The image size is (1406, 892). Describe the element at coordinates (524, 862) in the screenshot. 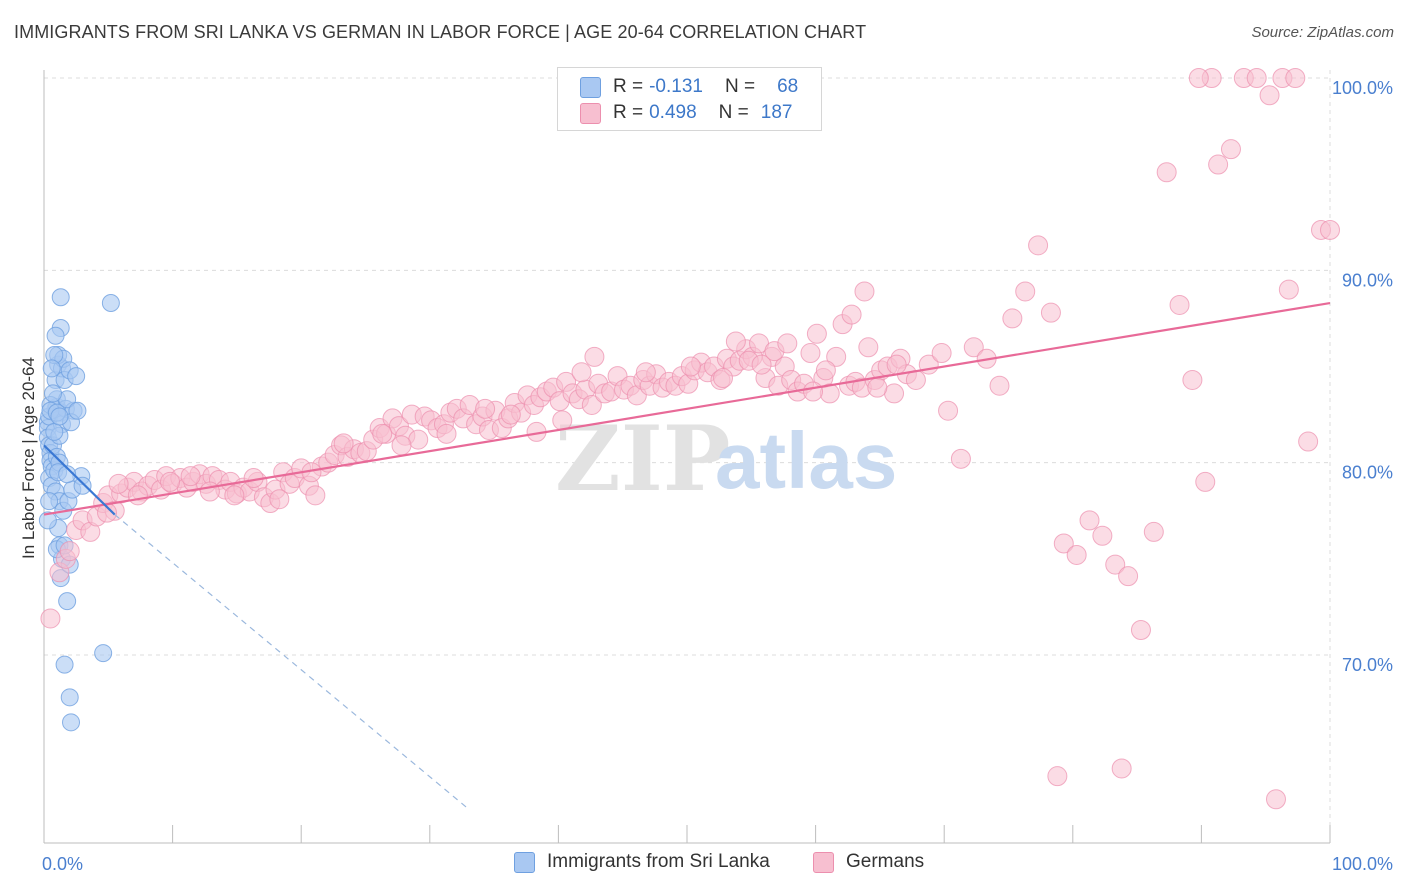

I see `legend-swatch-sri-lanka` at that location.